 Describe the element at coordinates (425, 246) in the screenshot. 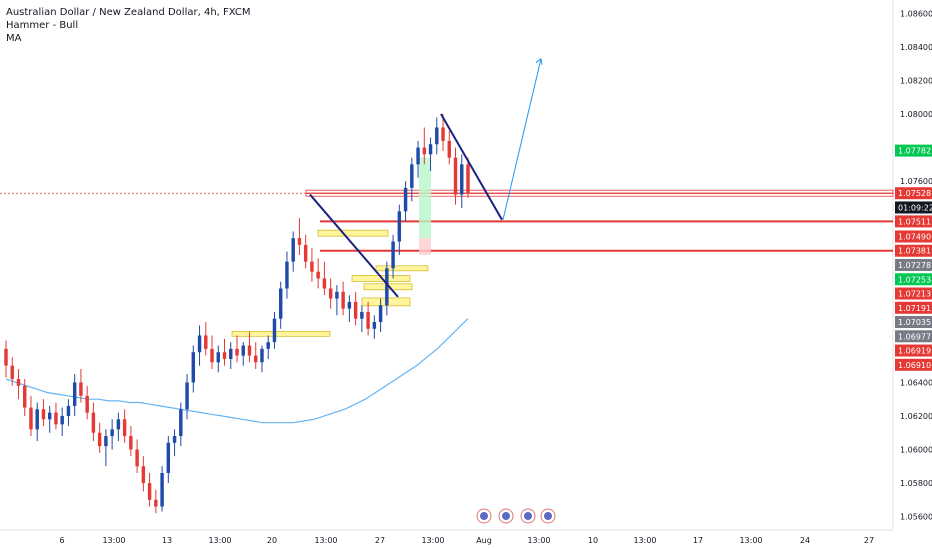

I see `stop-zone` at that location.